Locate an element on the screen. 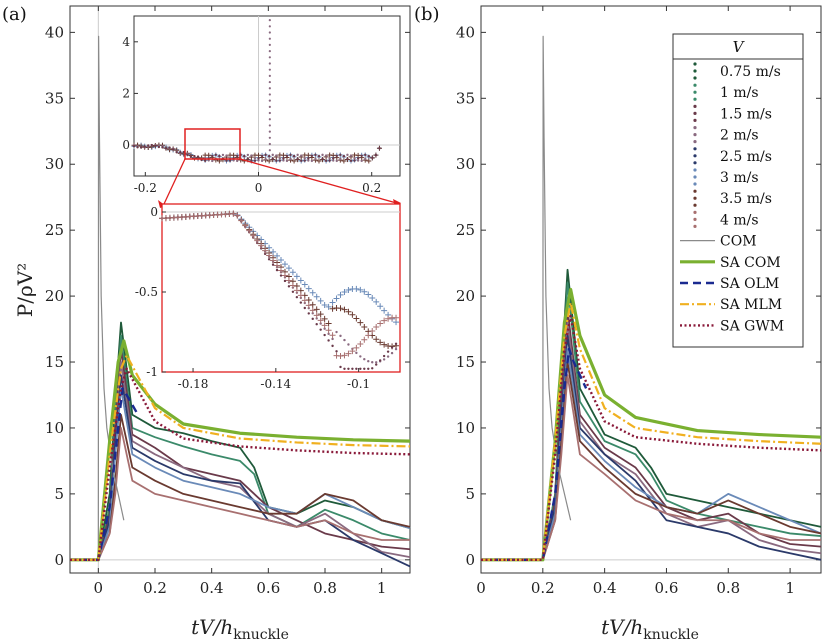 Image resolution: width=822 pixels, height=640 pixels. inset-zoom: 0 -0.5 -1 -0.18 -0.14 -0.1 is located at coordinates (268, 274).